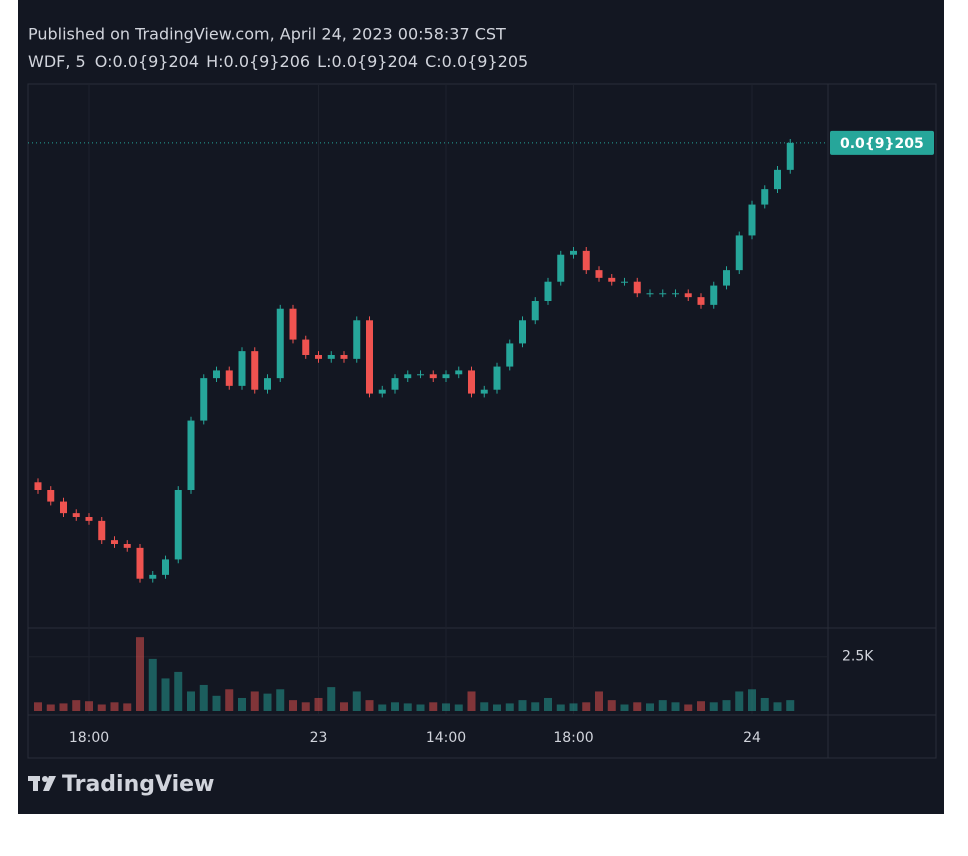  What do you see at coordinates (752, 738) in the screenshot?
I see `x-tick-label: 24` at bounding box center [752, 738].